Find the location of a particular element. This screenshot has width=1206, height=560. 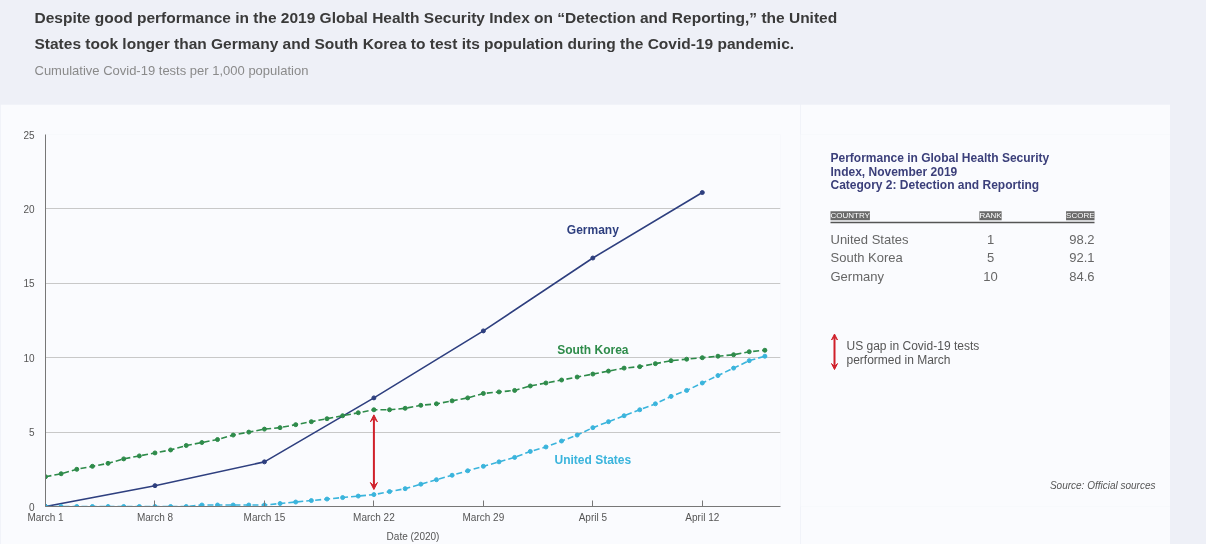

category-label: South Korea is located at coordinates (867, 258).